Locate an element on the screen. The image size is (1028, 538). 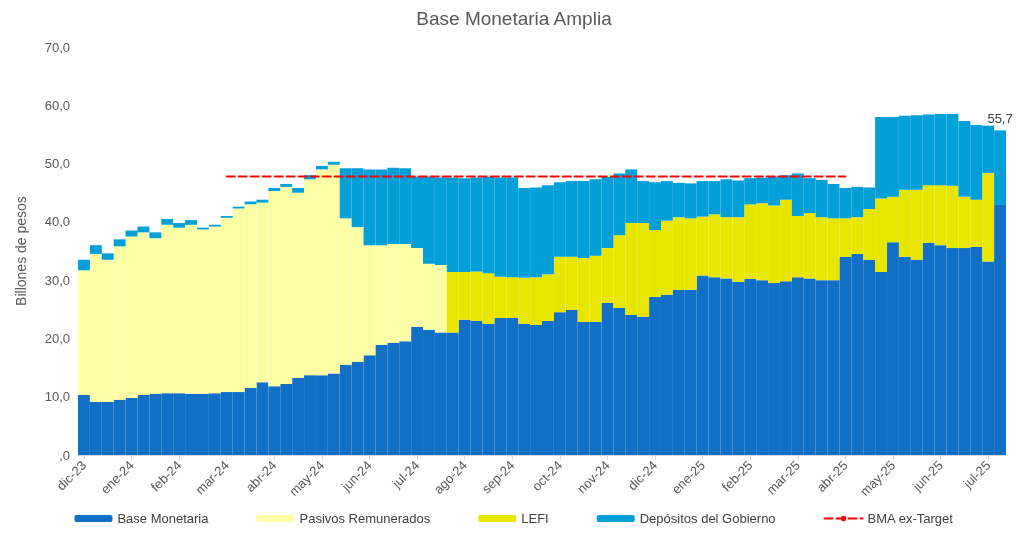
y-tick-label: 30,0 is located at coordinates (57, 280).